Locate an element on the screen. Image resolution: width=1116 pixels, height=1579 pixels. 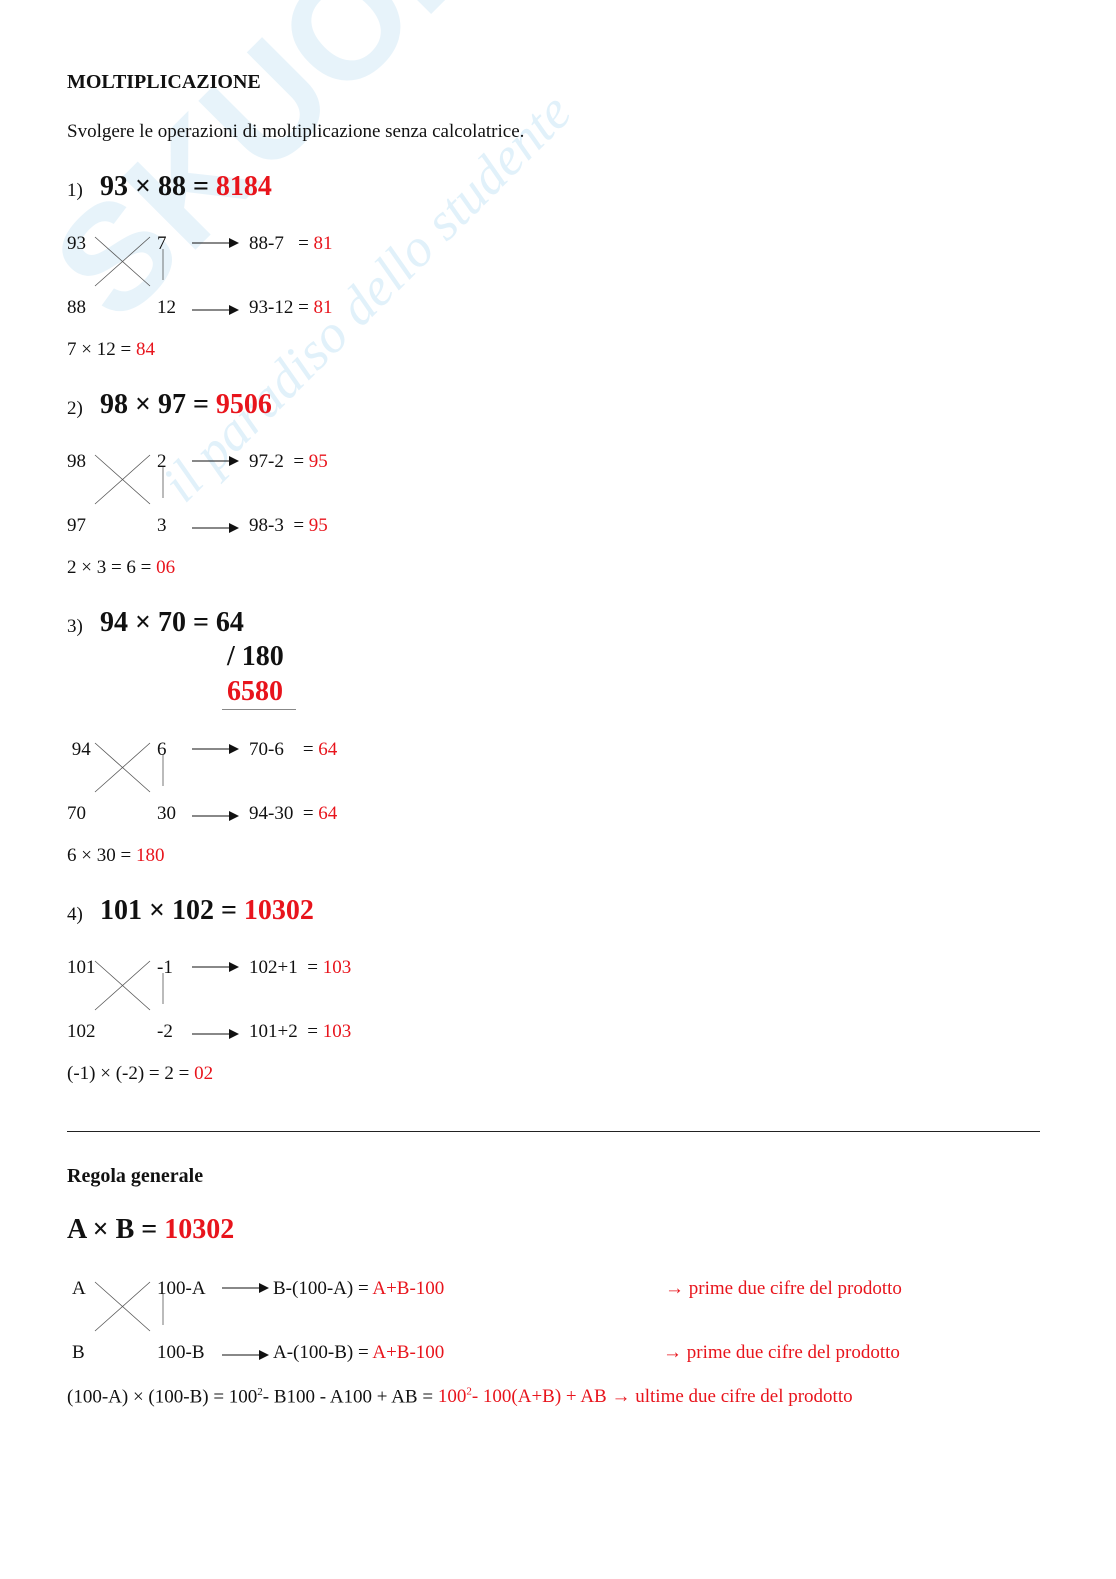
example-number: 2) is located at coordinates (75, 408).